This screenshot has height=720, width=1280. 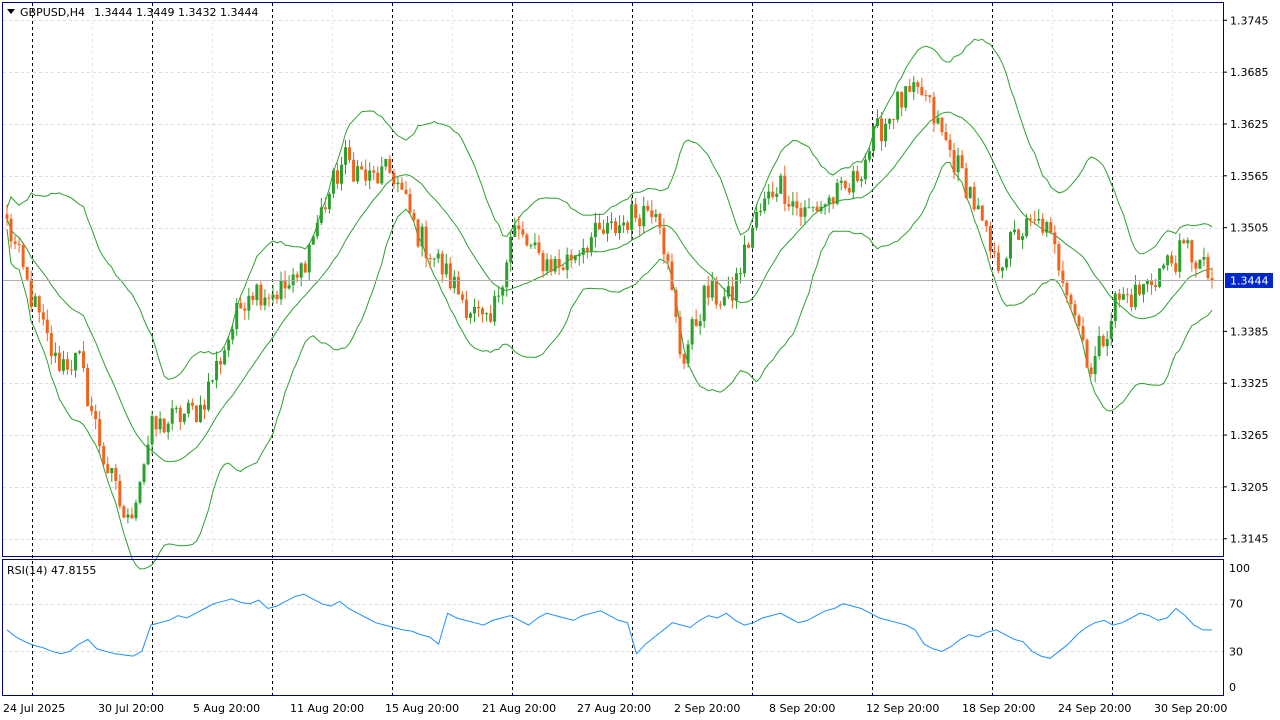 What do you see at coordinates (327, 708) in the screenshot?
I see `x-tick-label: 11 Aug 20:00` at bounding box center [327, 708].